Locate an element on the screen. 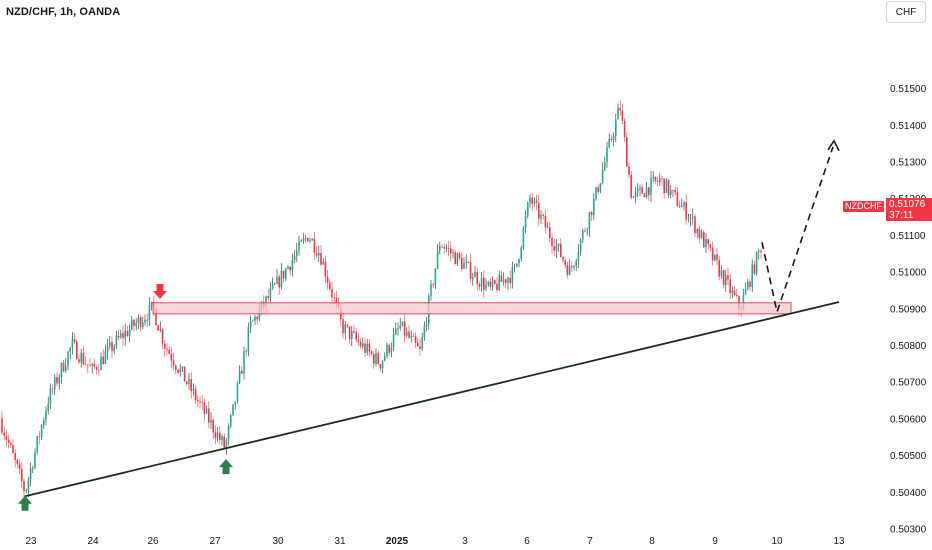  y-tick-label: 0.51500 is located at coordinates (908, 89).